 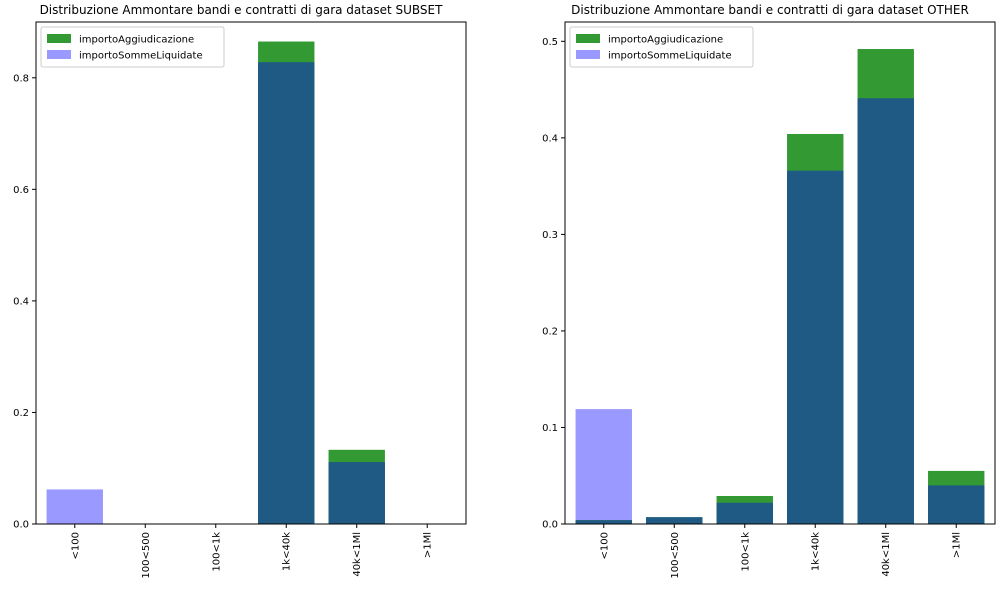 What do you see at coordinates (550, 428) in the screenshot?
I see `y-tick-label: 0.1` at bounding box center [550, 428].